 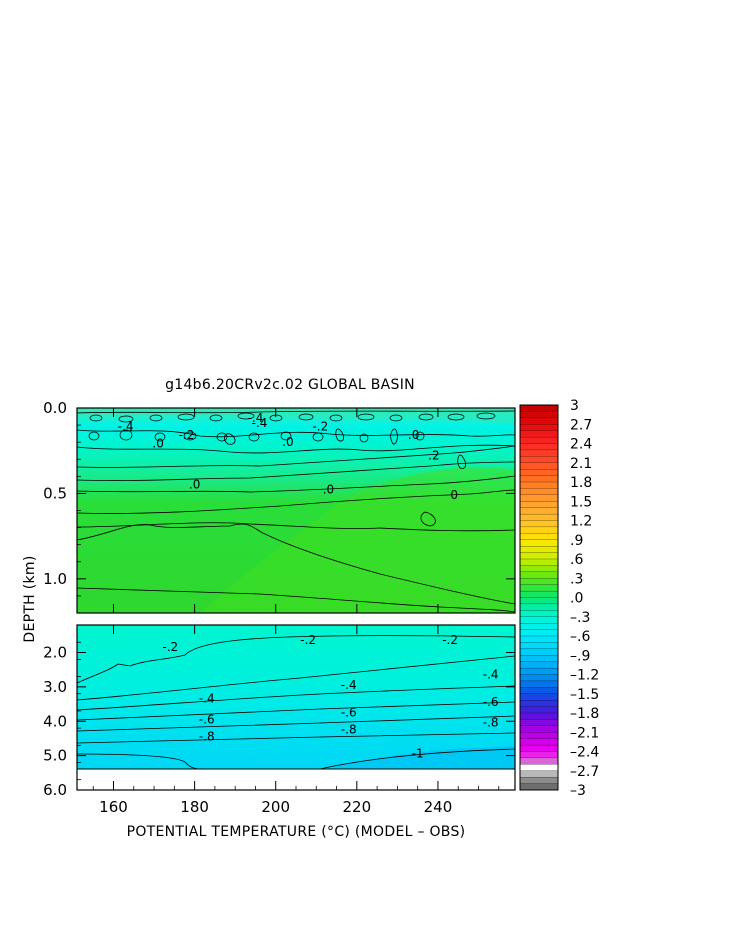 I want to click on colorbar-label: –3, so click(x=578, y=791).